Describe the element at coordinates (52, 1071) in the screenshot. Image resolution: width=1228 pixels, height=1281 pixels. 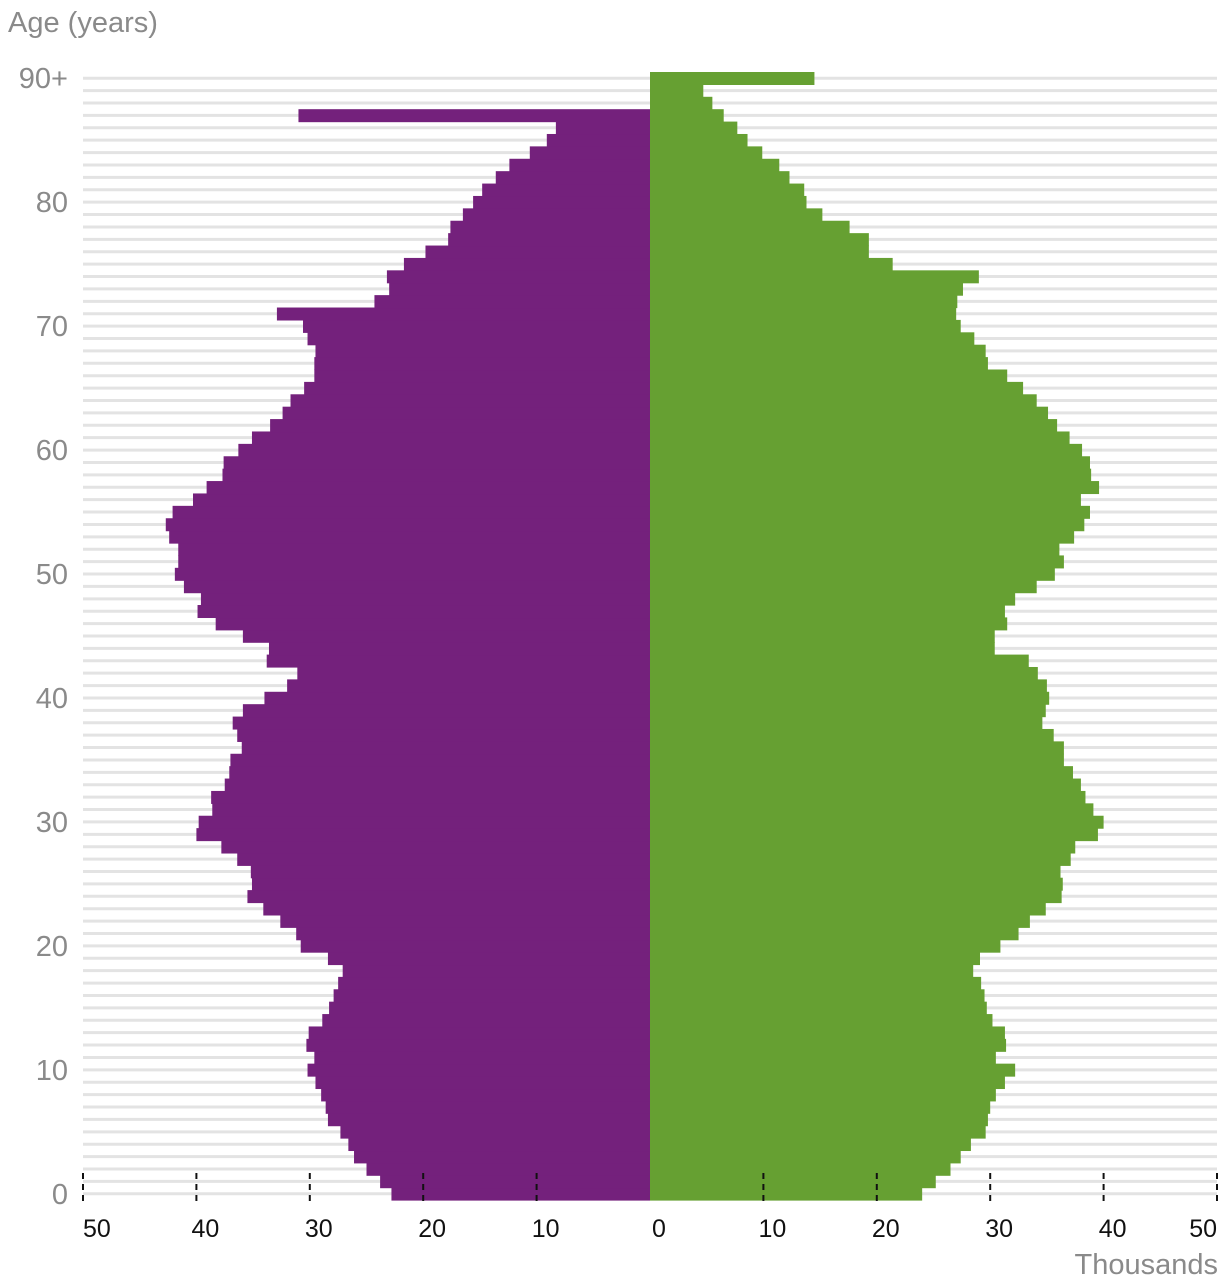
I see `y-tick-label: 10` at that location.